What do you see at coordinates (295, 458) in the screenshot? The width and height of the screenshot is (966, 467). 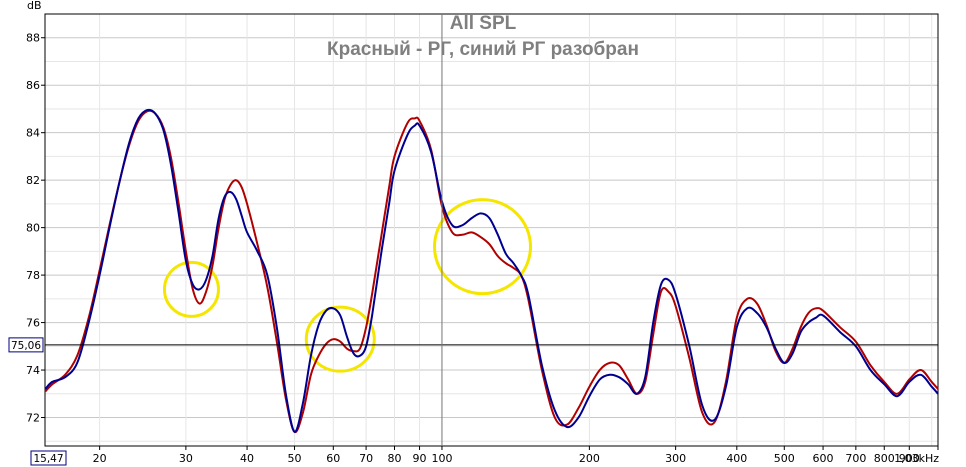 I see `x-tick-label: 50` at bounding box center [295, 458].